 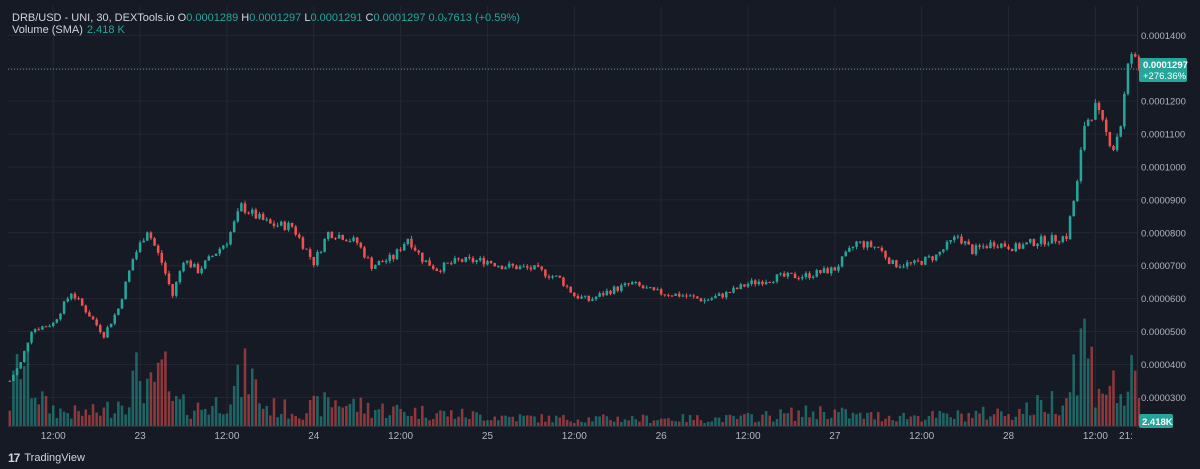 What do you see at coordinates (105, 30) in the screenshot?
I see `volume-legend-value: 2.418 K` at bounding box center [105, 30].